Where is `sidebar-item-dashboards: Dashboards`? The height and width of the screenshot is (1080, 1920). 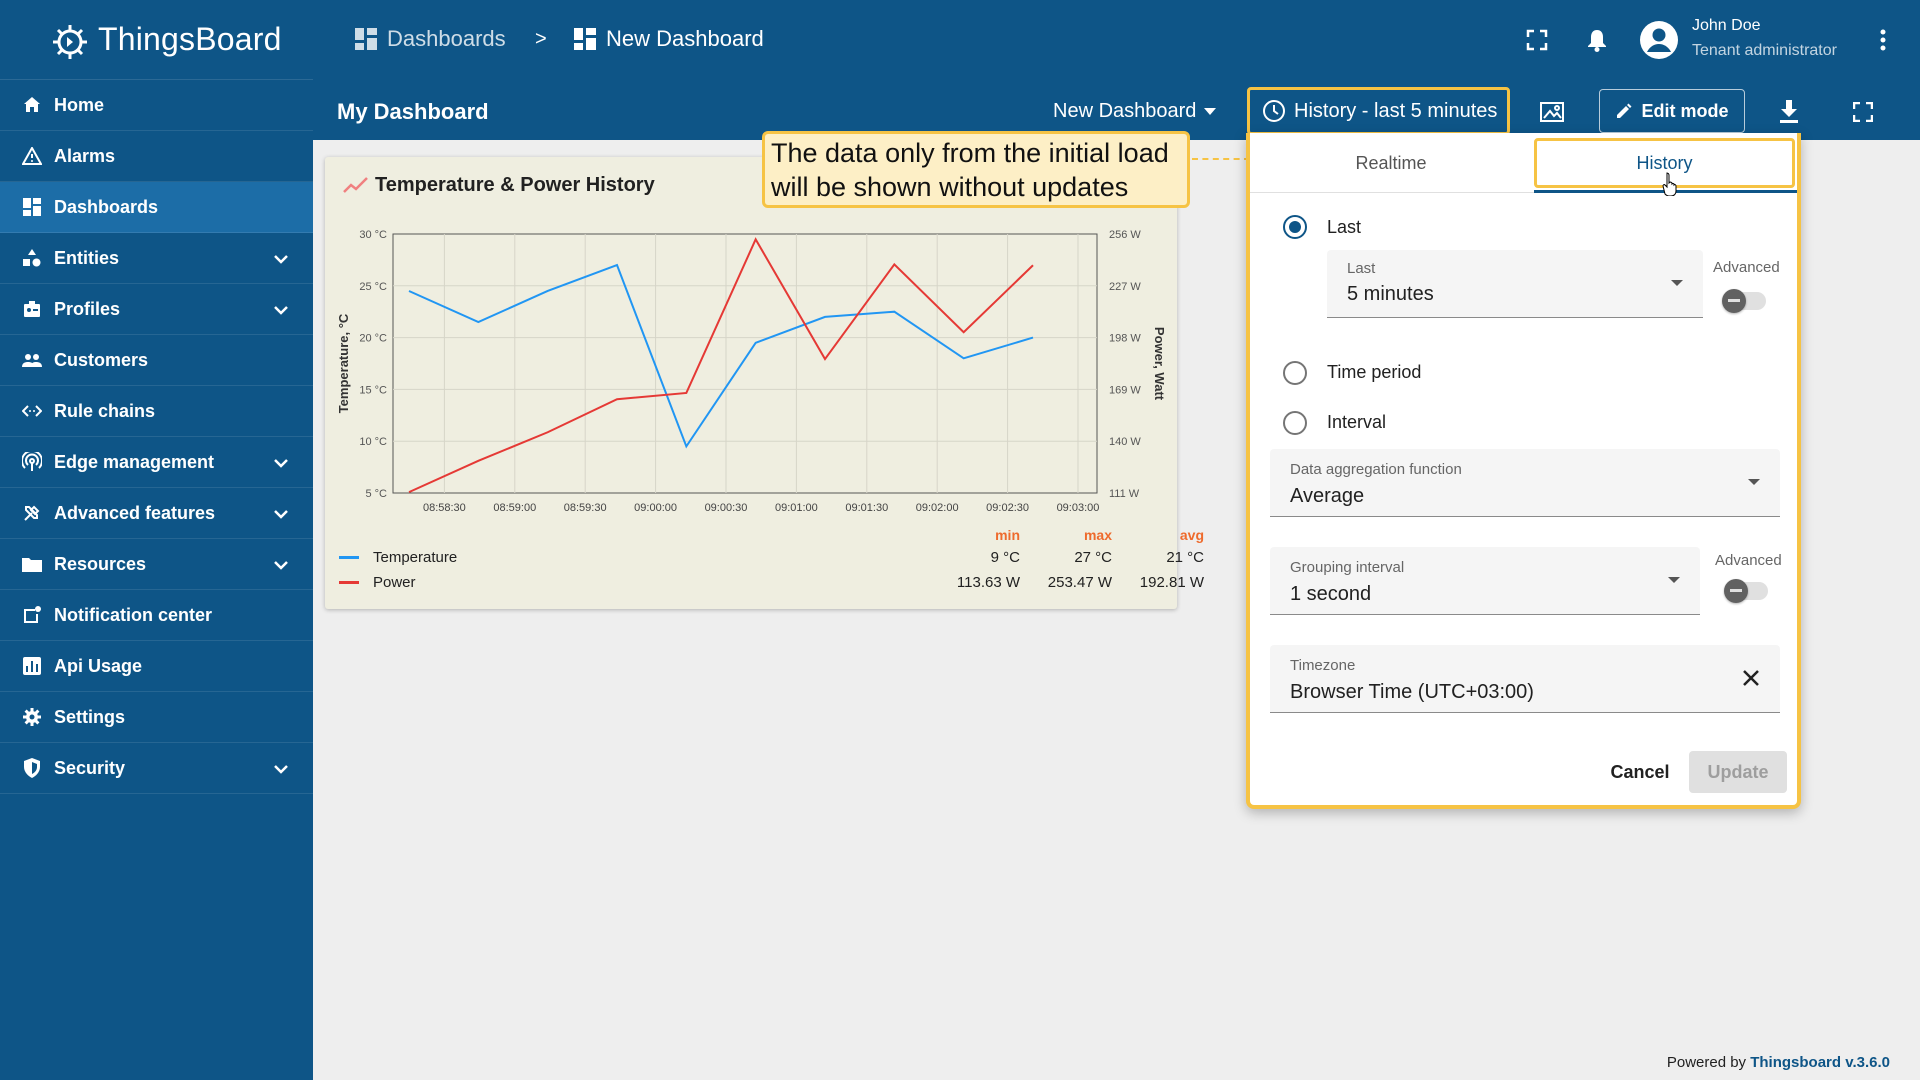 sidebar-item-dashboards: Dashboards is located at coordinates (156, 207).